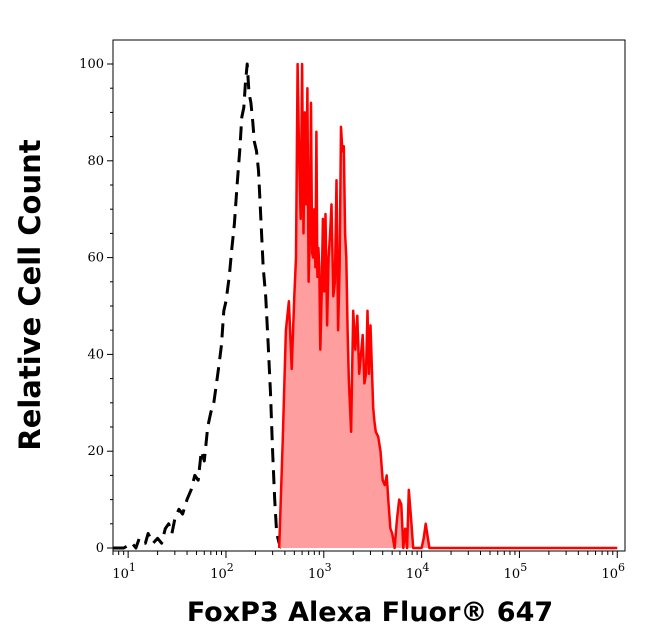  Describe the element at coordinates (100, 548) in the screenshot. I see `y-tick-label: 0` at that location.